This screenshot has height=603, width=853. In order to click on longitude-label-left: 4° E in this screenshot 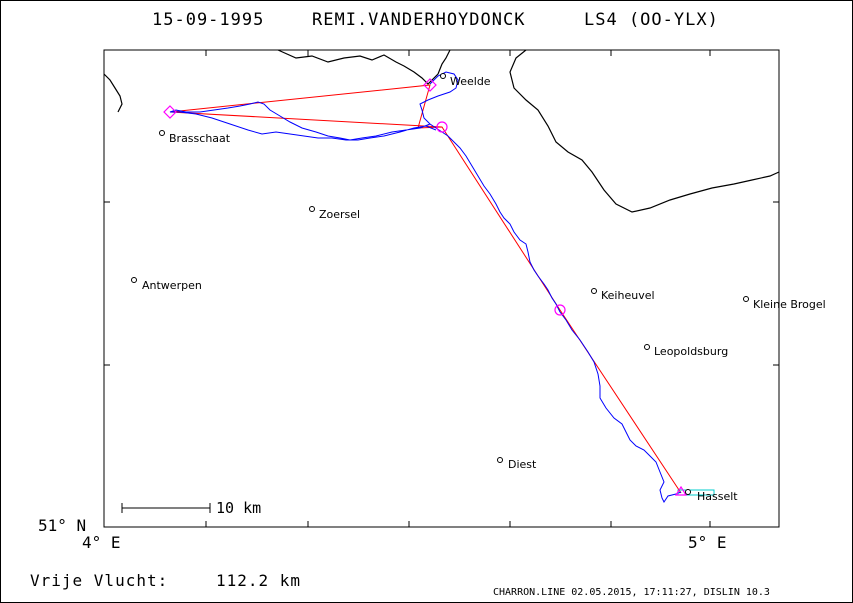, I will do `click(101, 542)`.